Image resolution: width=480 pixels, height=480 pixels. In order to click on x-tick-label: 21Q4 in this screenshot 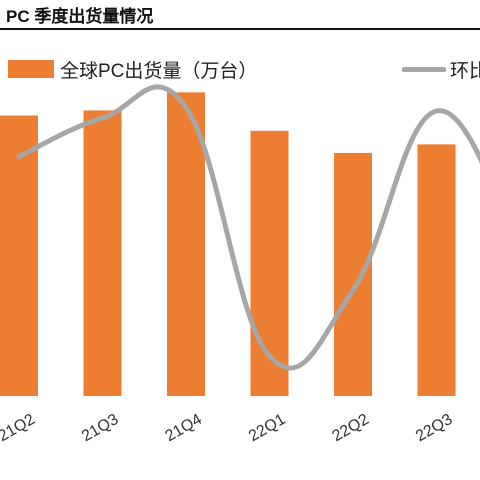, I will do `click(184, 428)`.